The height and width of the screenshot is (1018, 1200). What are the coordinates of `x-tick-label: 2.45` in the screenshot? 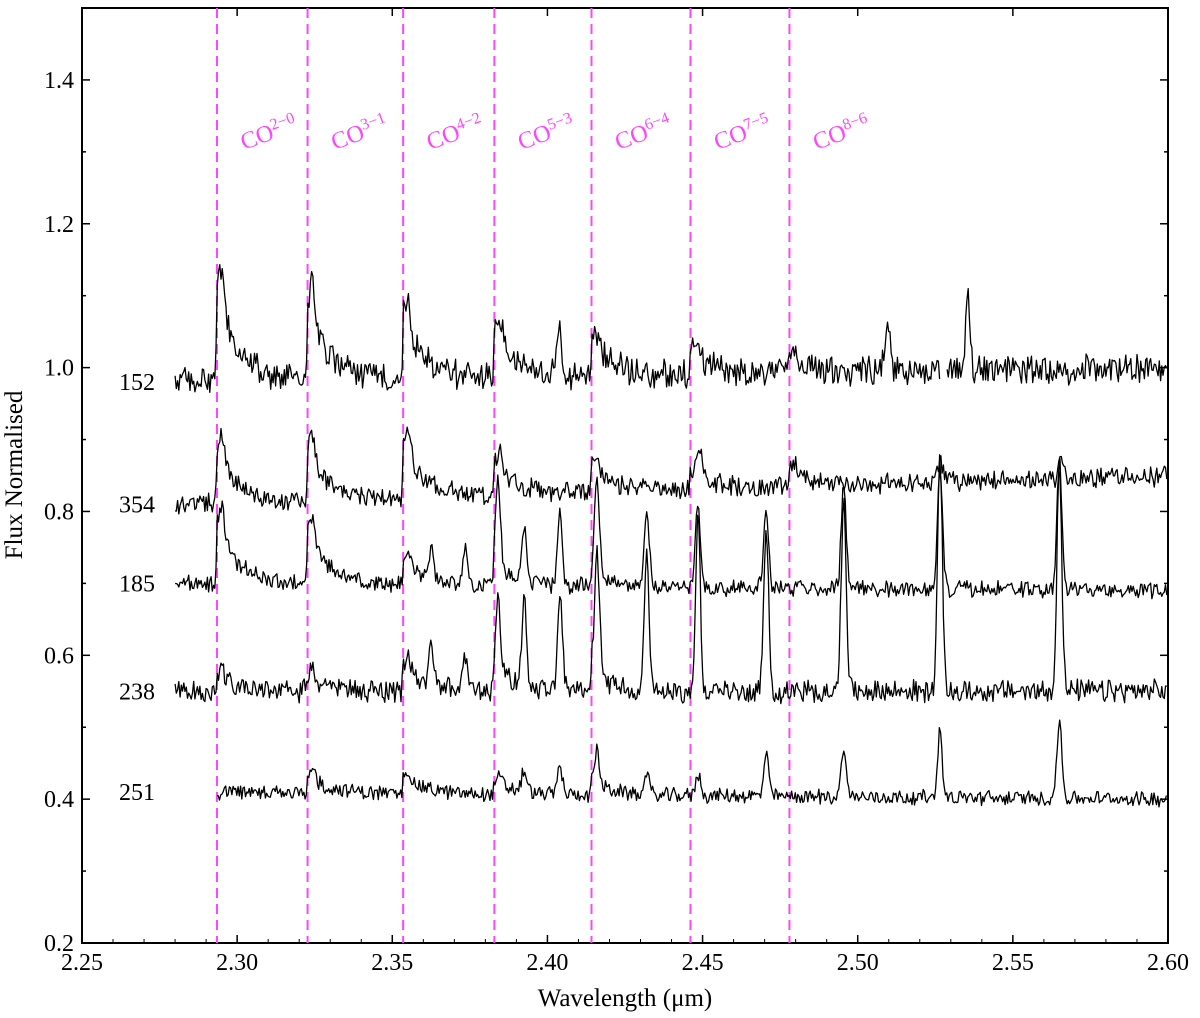 It's located at (703, 963).